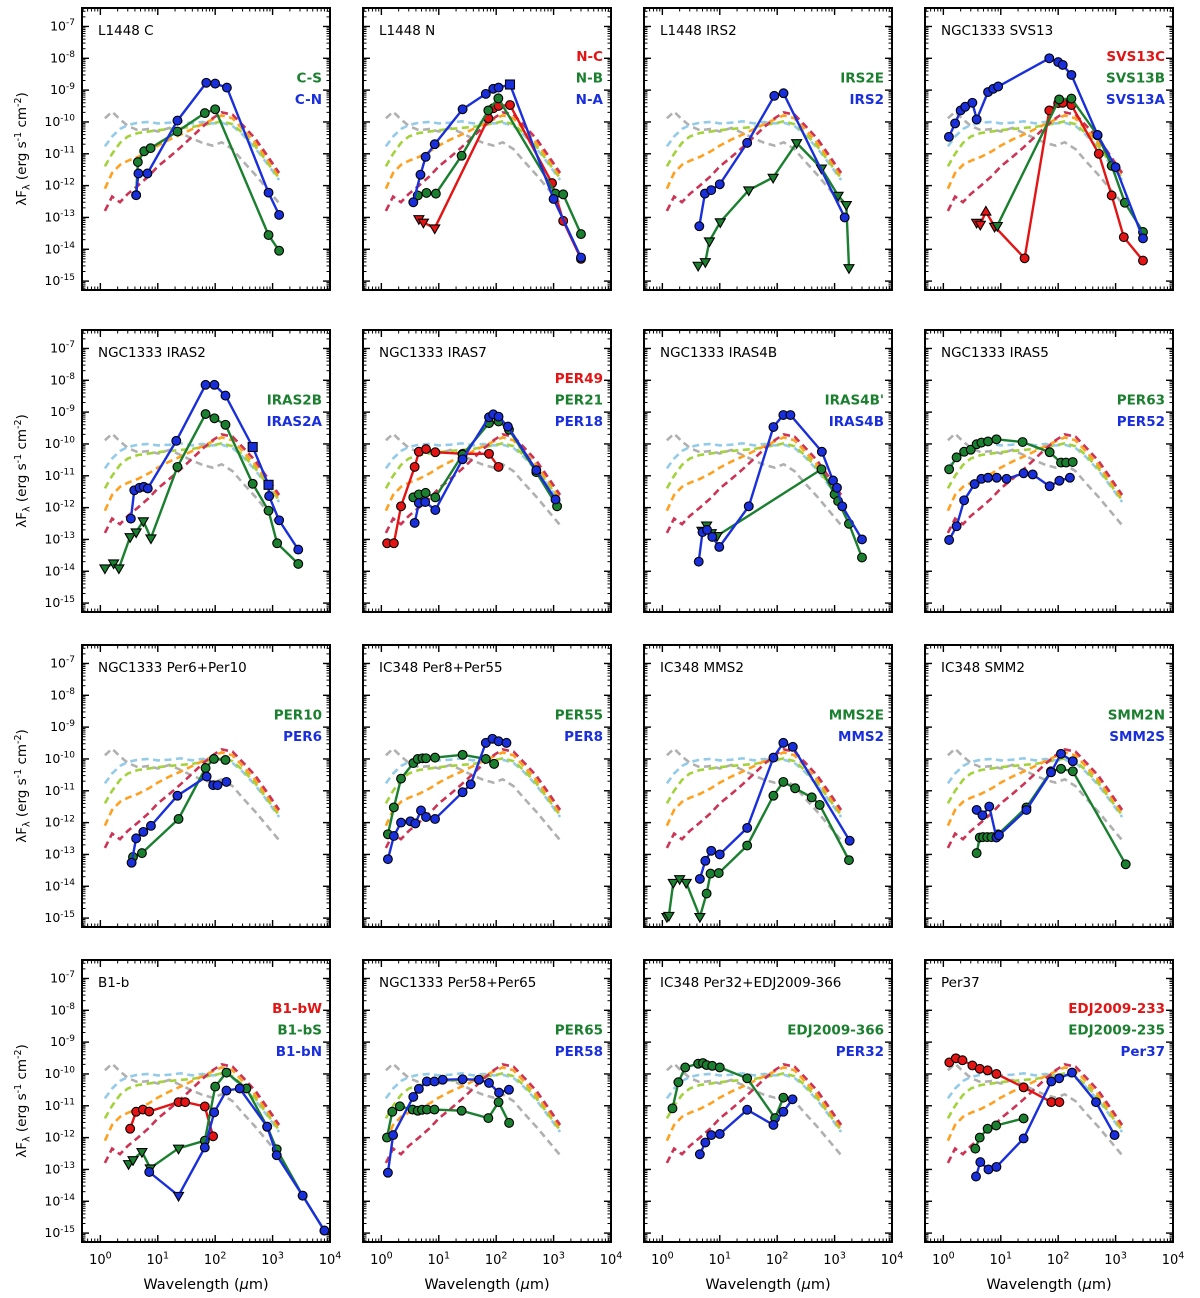 This screenshot has width=1200, height=1298. What do you see at coordinates (892, 1259) in the screenshot?
I see `tick-label: 104` at bounding box center [892, 1259].